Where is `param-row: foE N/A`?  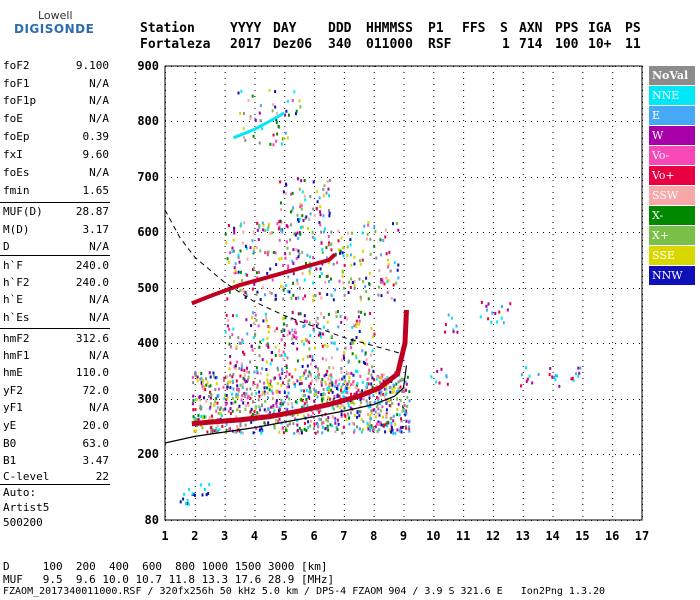 param-row: foE N/A is located at coordinates (56, 119).